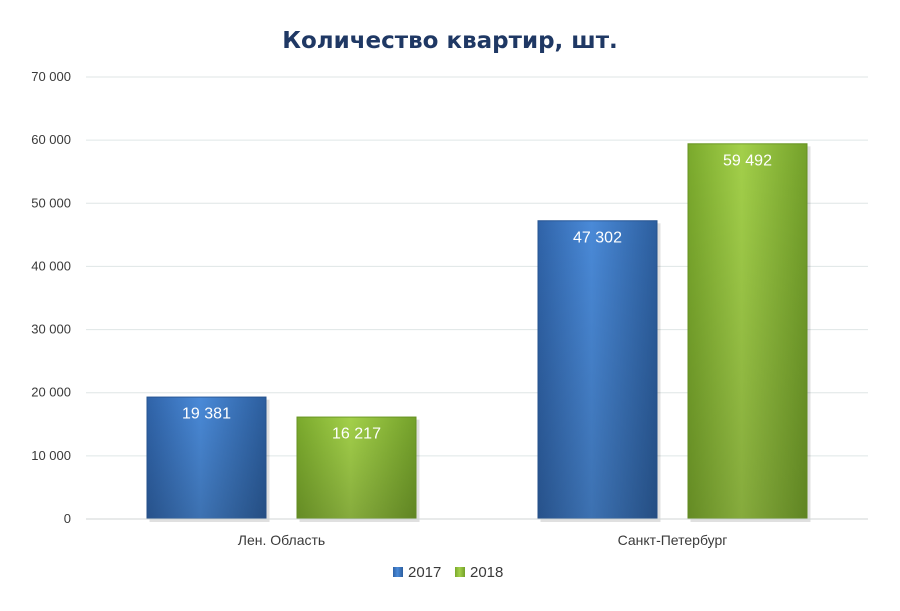  Describe the element at coordinates (206, 414) in the screenshot. I see `data-label: 19 381` at that location.